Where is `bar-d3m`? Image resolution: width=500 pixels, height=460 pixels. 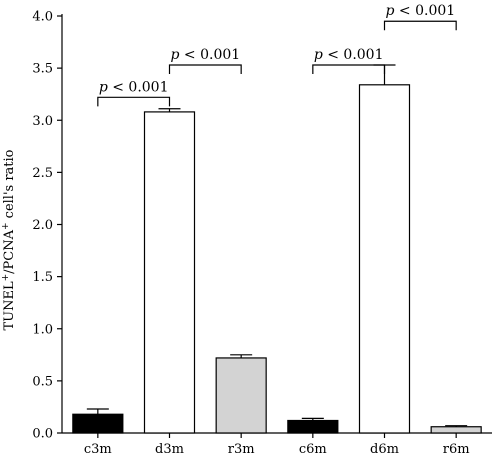
bar-d3m is located at coordinates (169, 272).